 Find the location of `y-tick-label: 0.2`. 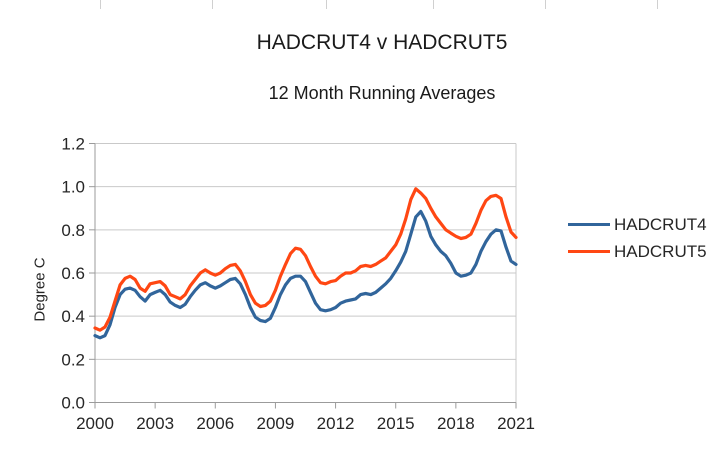

y-tick-label: 0.2 is located at coordinates (73, 359).